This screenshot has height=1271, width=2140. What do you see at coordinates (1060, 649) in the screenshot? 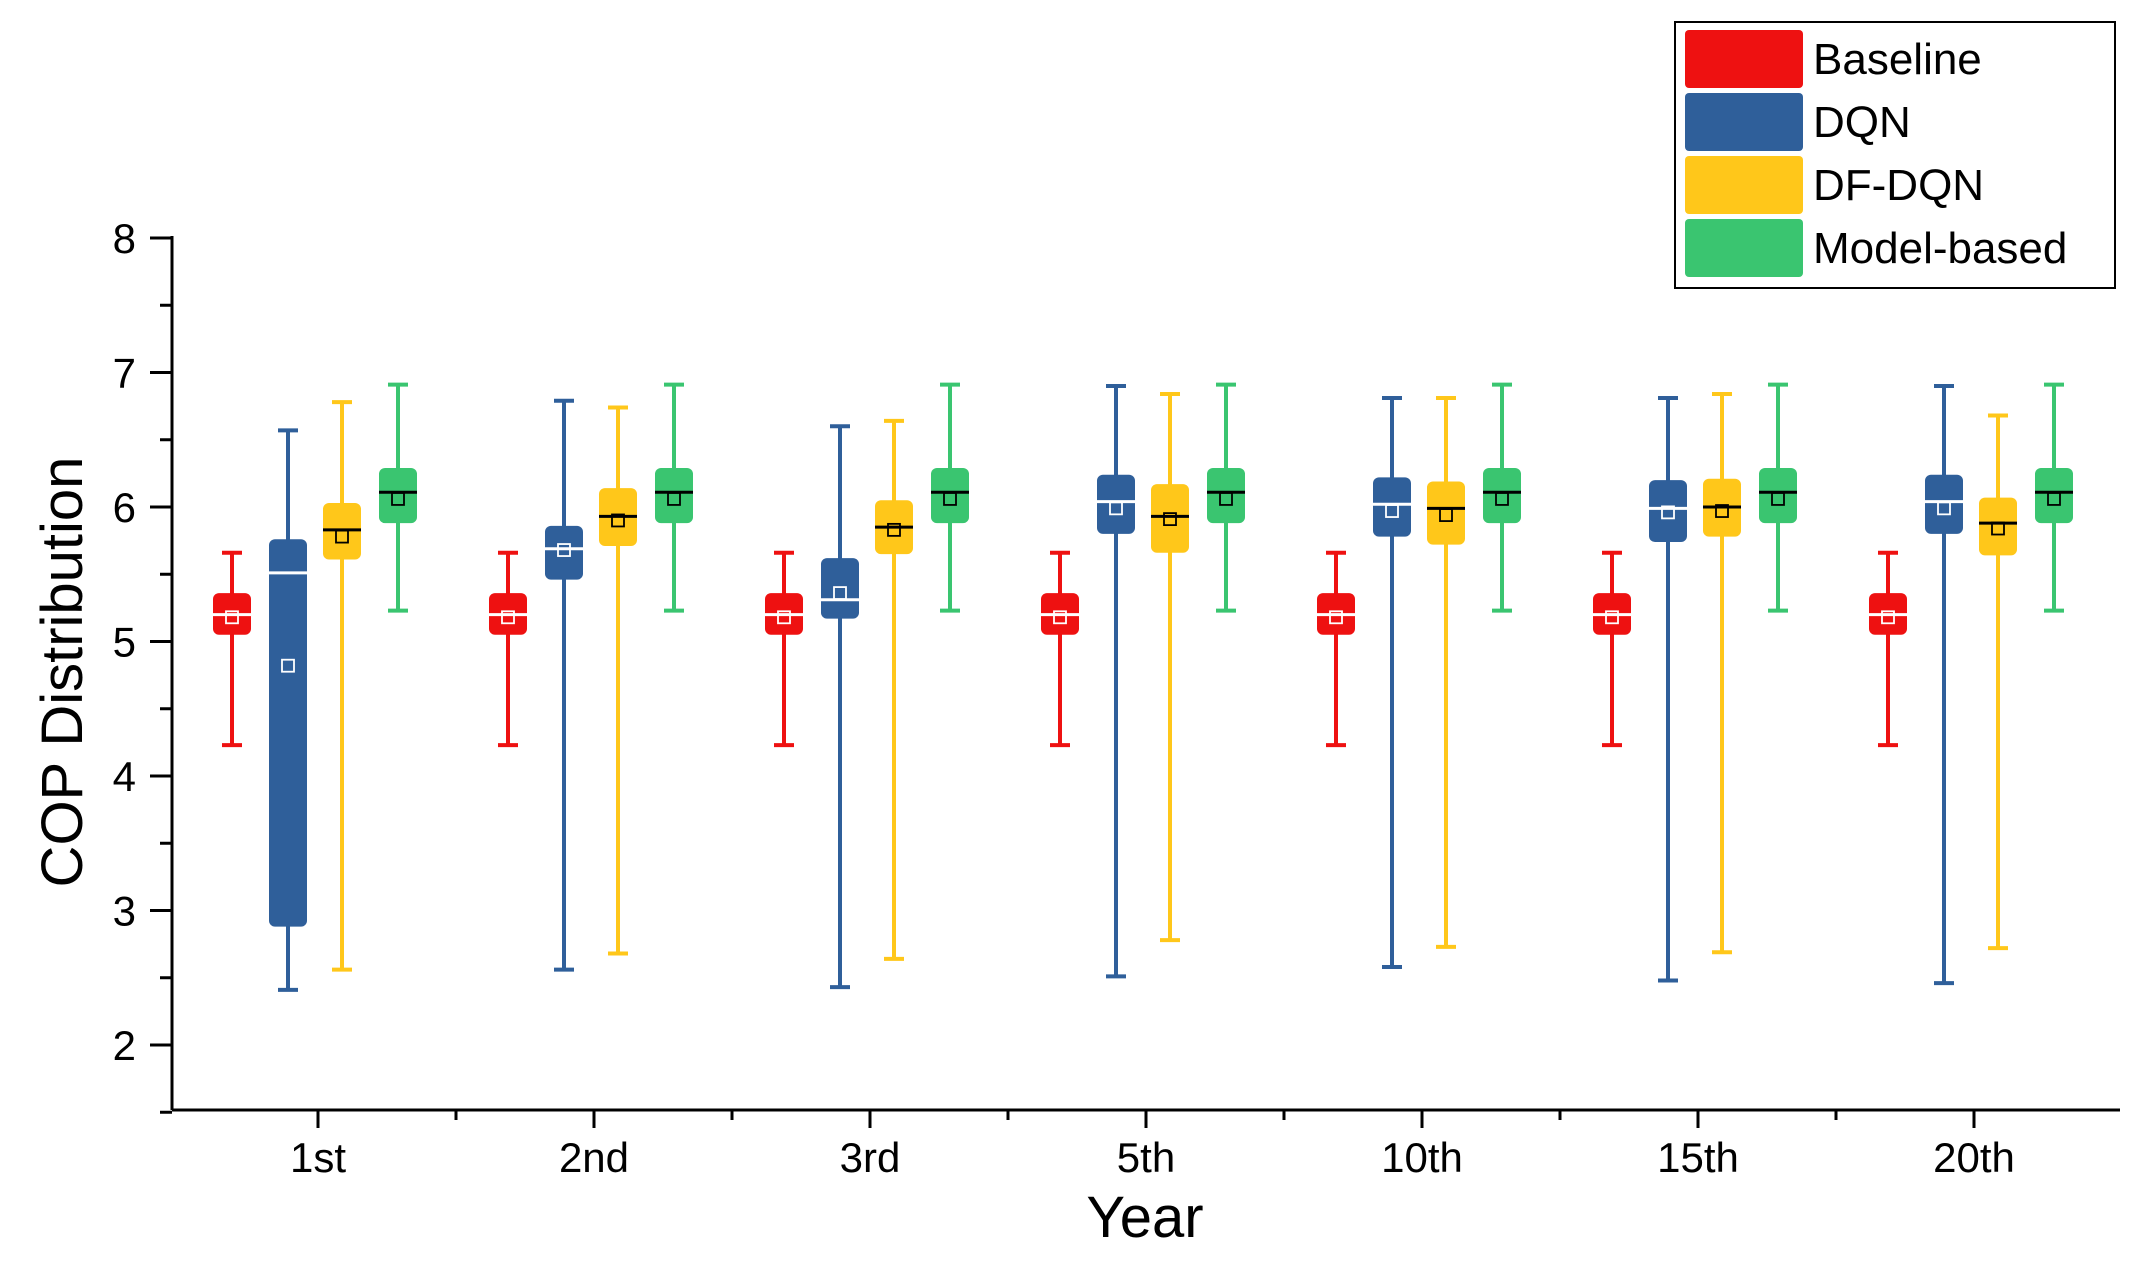
I see `box-baseline-5th` at bounding box center [1060, 649].